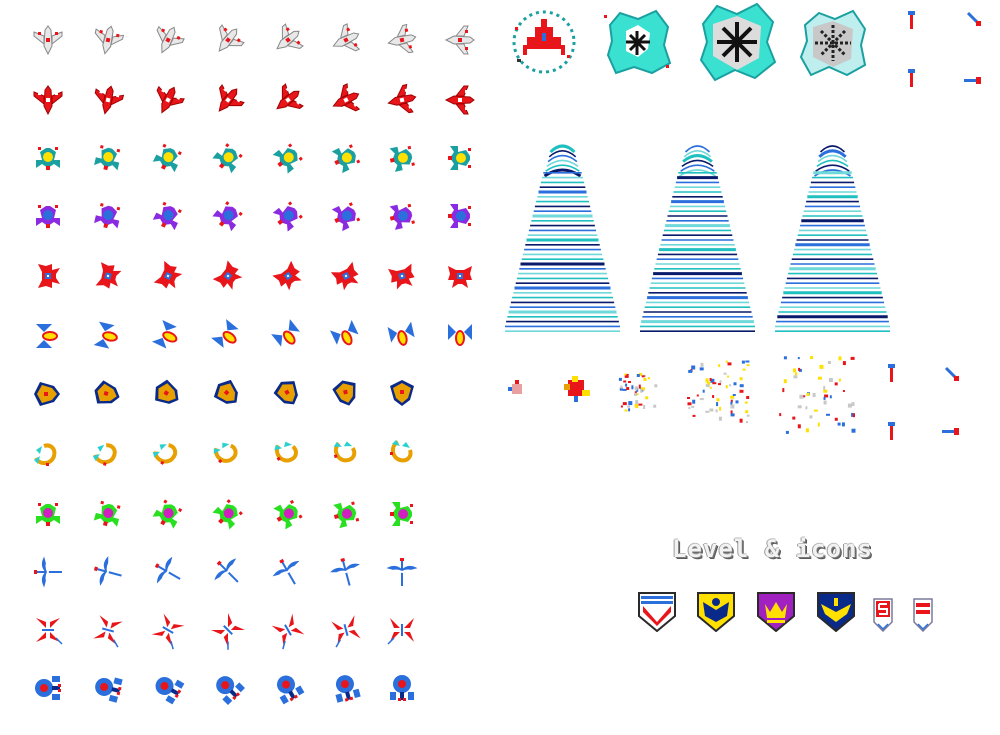 The height and width of the screenshot is (735, 1000). What do you see at coordinates (716, 614) in the screenshot?
I see `eagle-icon` at bounding box center [716, 614].